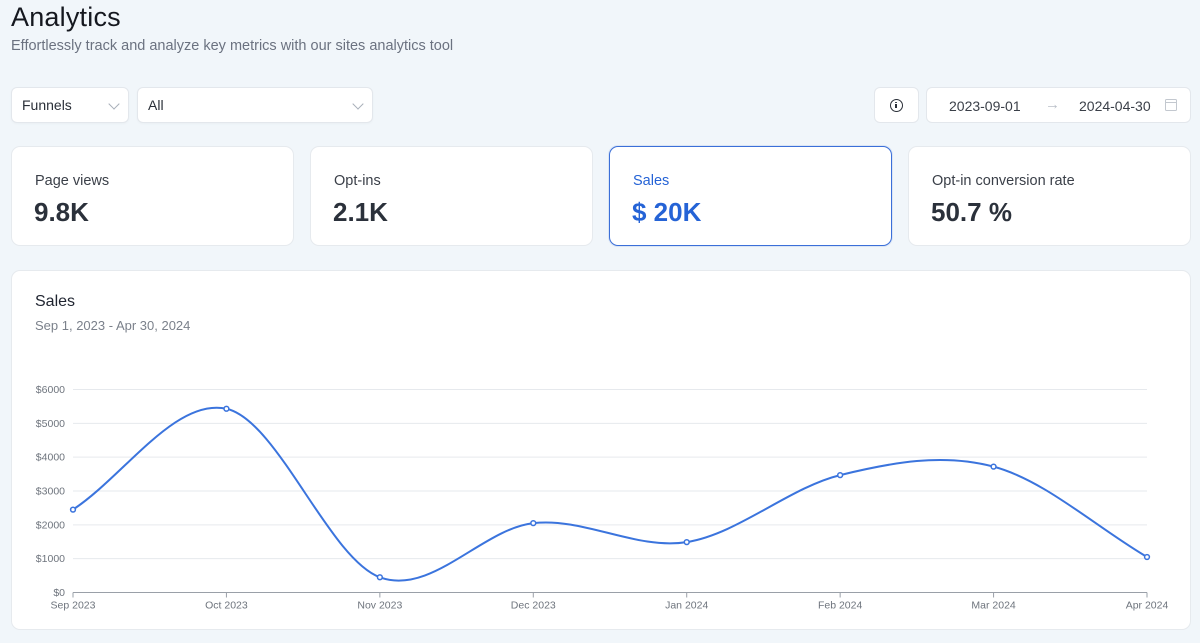 The image size is (1200, 643). What do you see at coordinates (156, 105) in the screenshot?
I see `scope-select-value: All` at bounding box center [156, 105].